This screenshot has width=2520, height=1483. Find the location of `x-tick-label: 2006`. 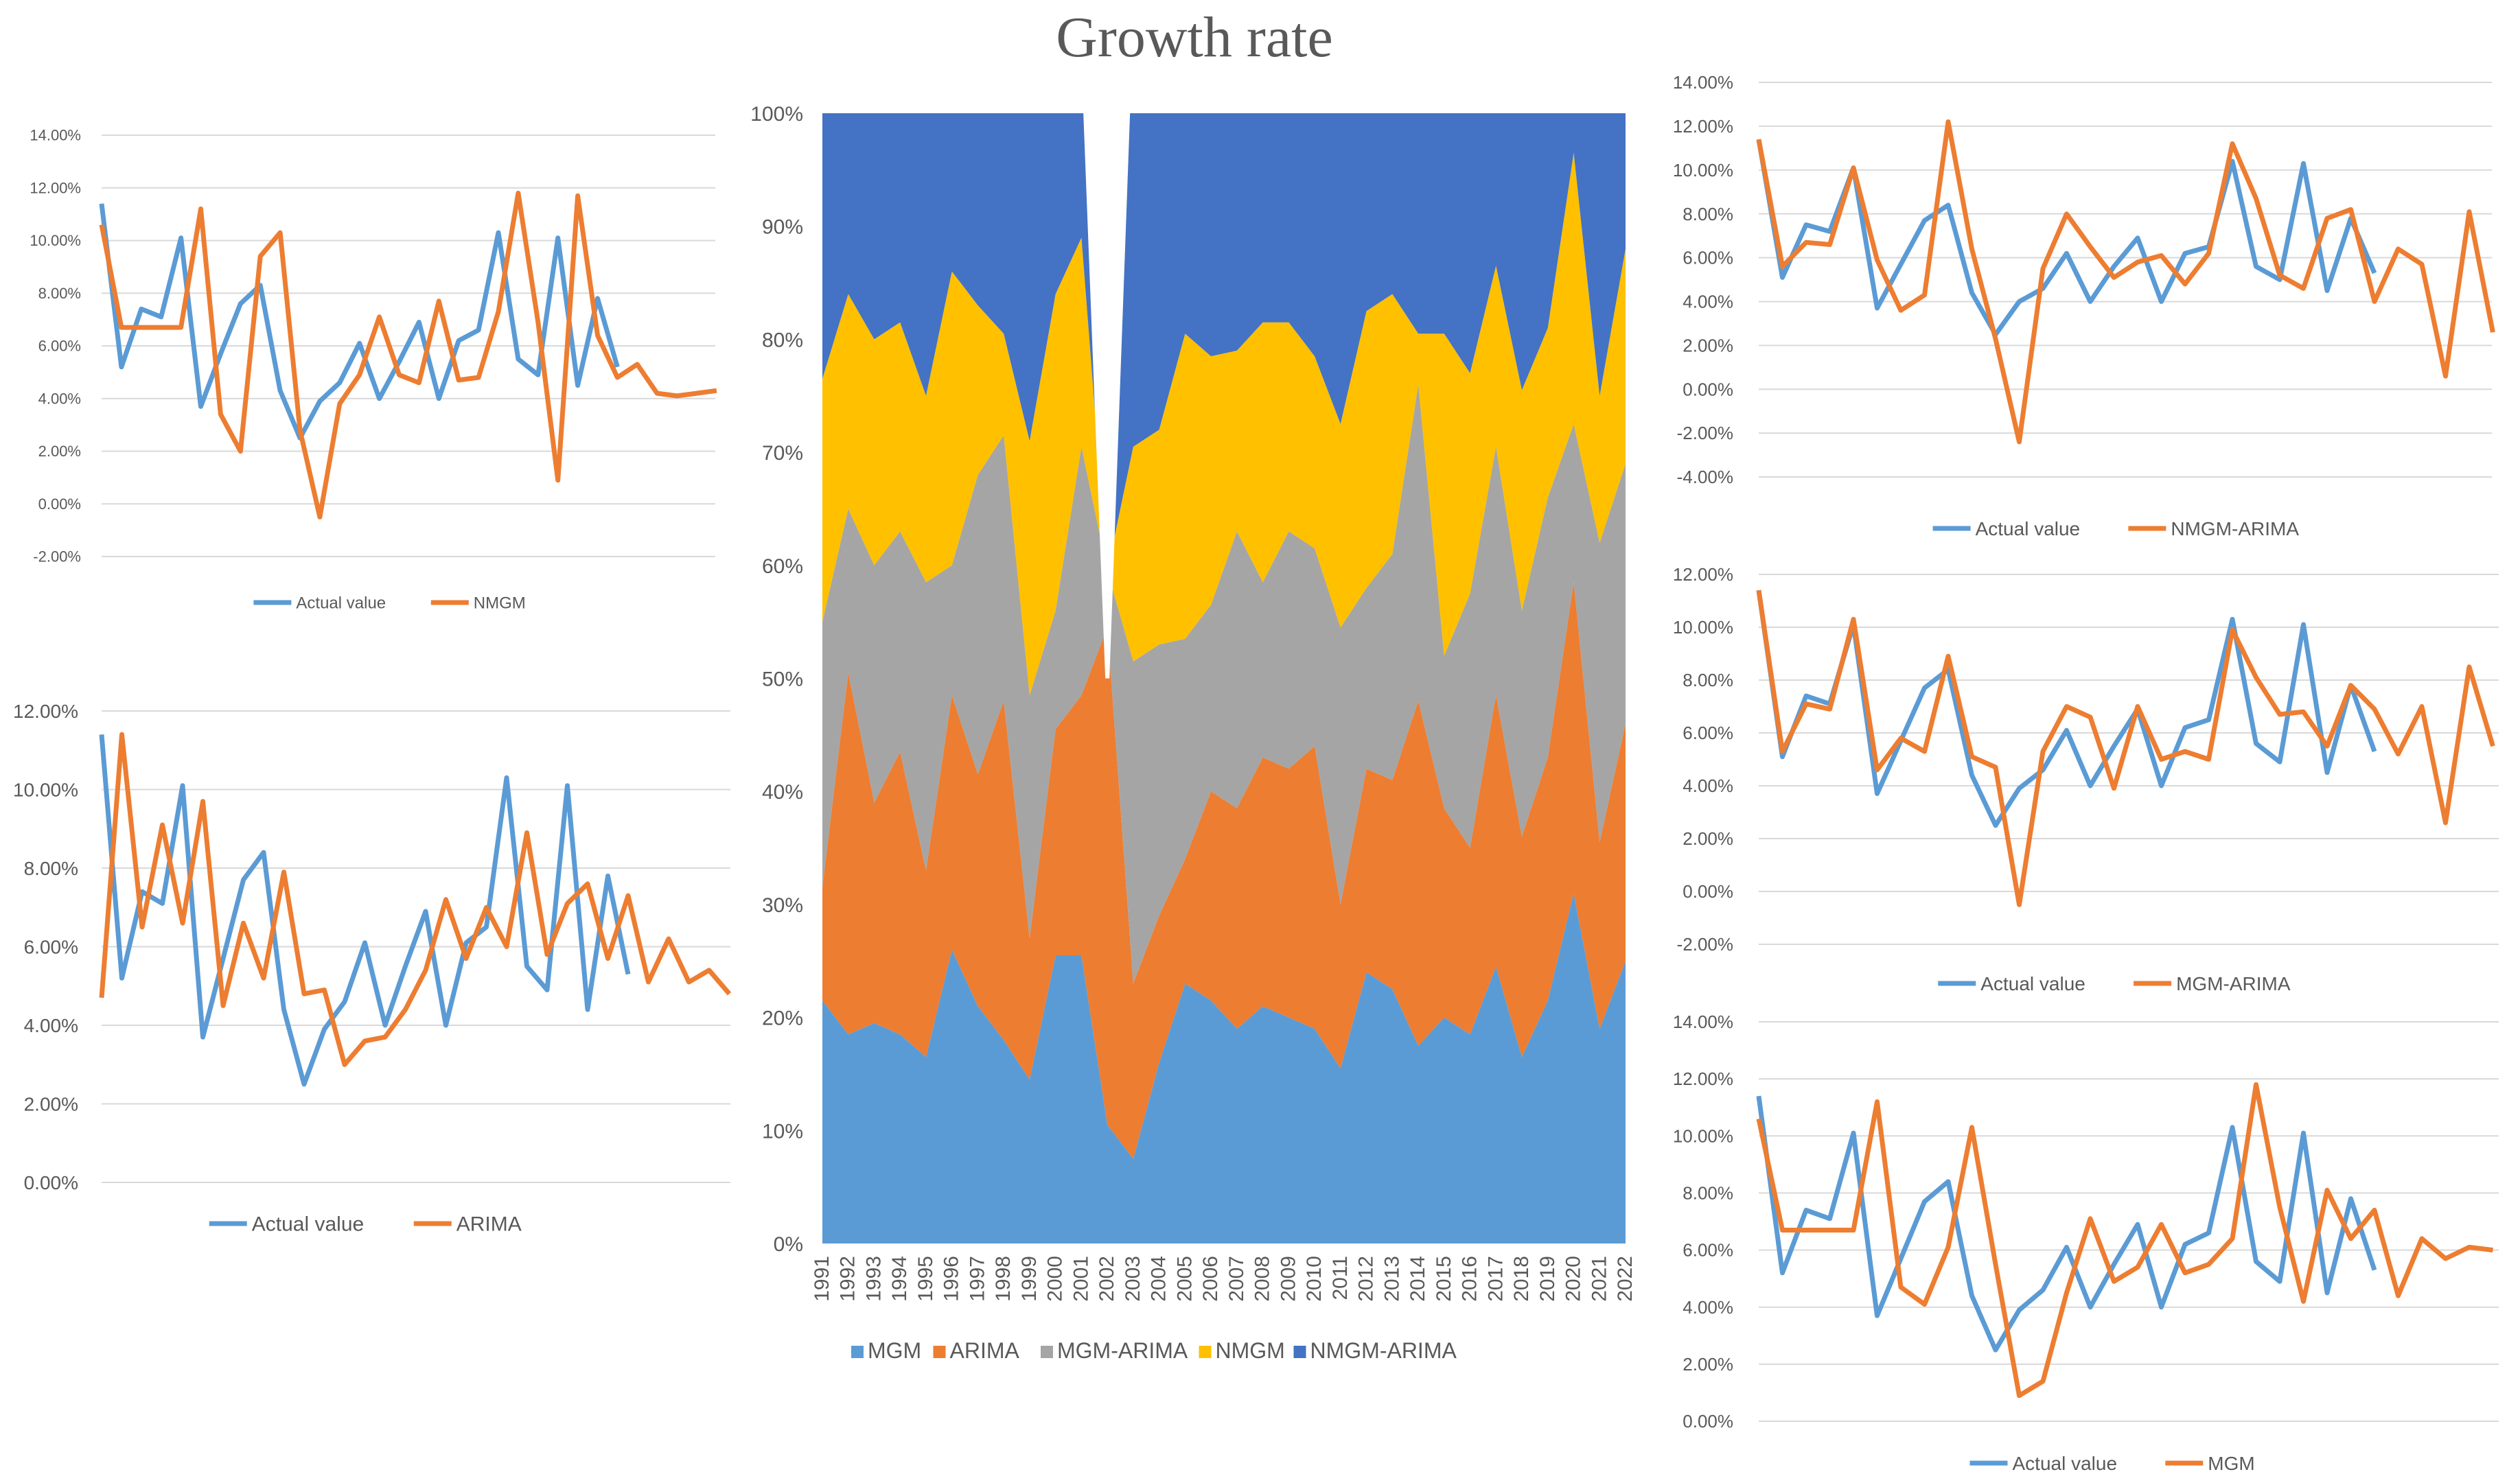

x-tick-label: 2006 is located at coordinates (1210, 1279).